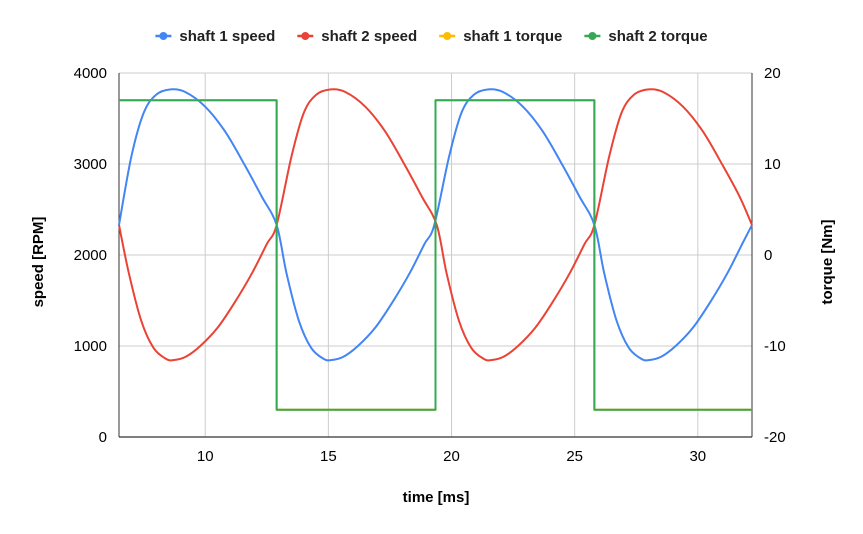  I want to click on x-tick-label: 20, so click(451, 456).